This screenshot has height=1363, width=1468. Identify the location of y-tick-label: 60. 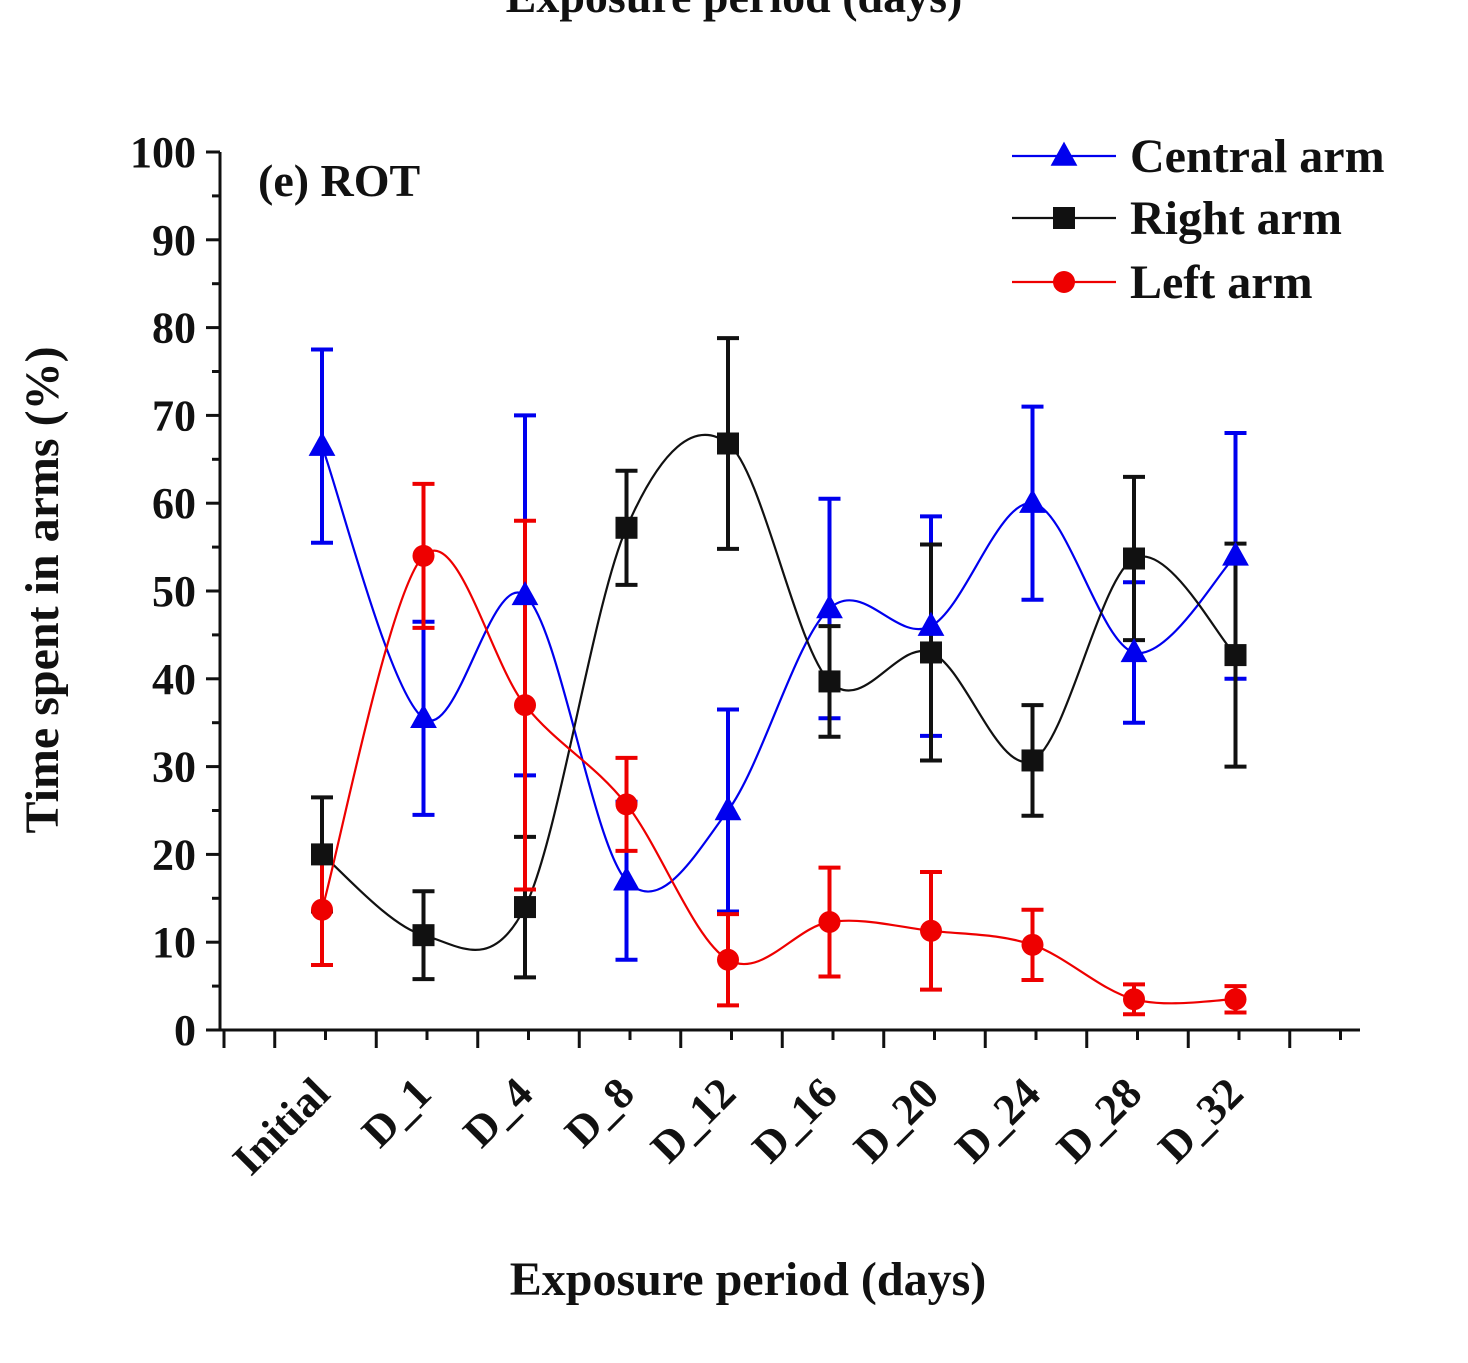
(174, 503).